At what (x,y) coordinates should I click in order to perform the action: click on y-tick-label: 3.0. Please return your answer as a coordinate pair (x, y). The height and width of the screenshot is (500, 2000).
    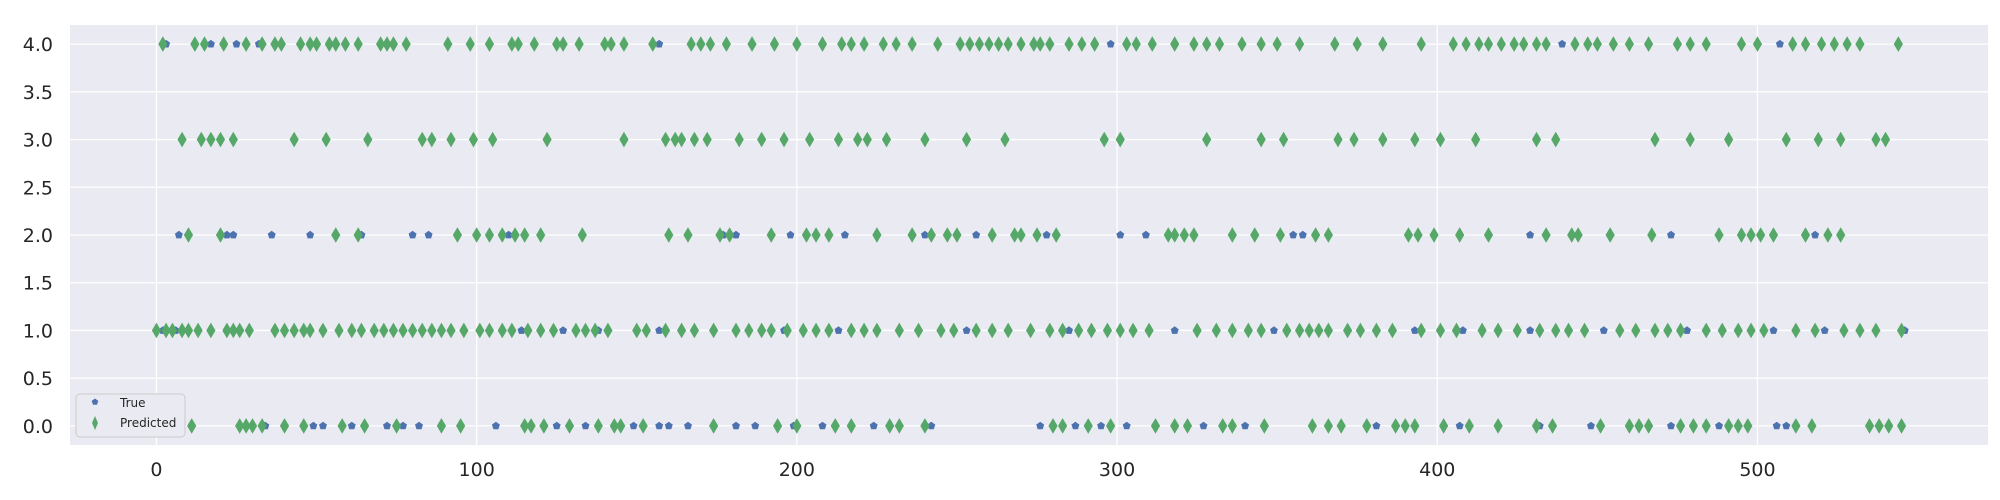
    Looking at the image, I should click on (38, 141).